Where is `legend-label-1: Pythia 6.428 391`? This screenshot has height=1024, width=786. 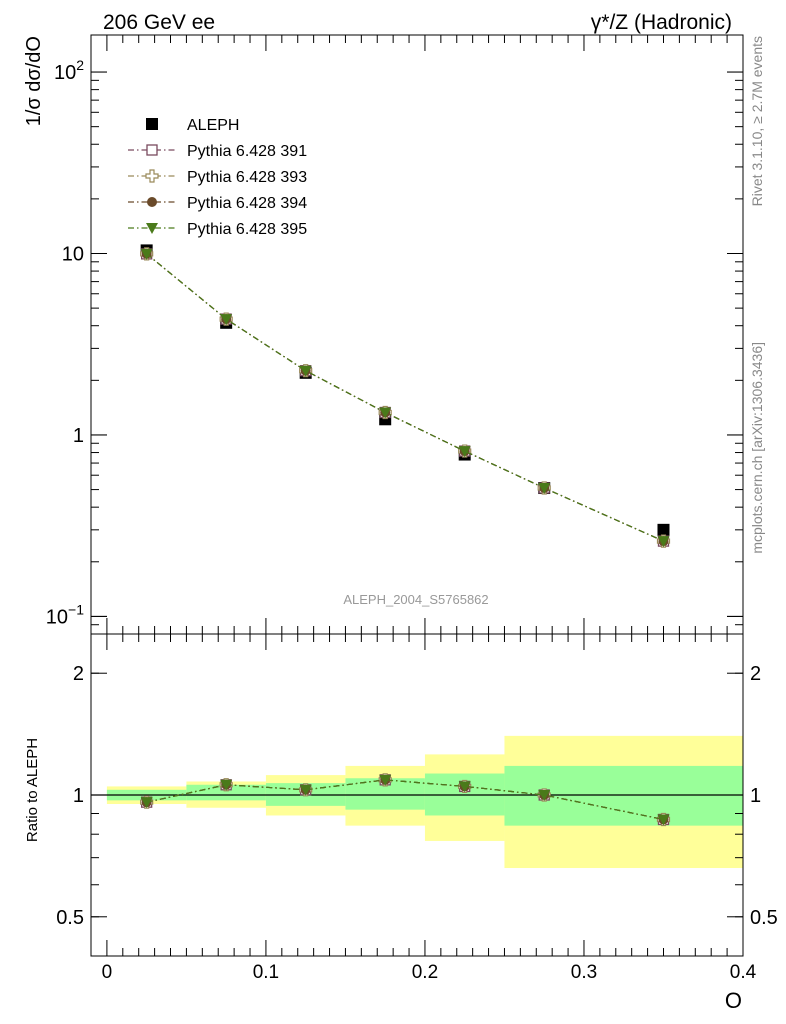
legend-label-1: Pythia 6.428 391 is located at coordinates (247, 151).